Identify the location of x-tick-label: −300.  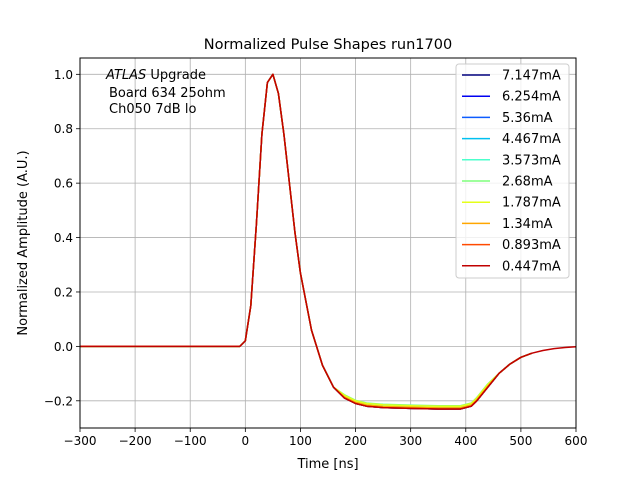
(80, 441).